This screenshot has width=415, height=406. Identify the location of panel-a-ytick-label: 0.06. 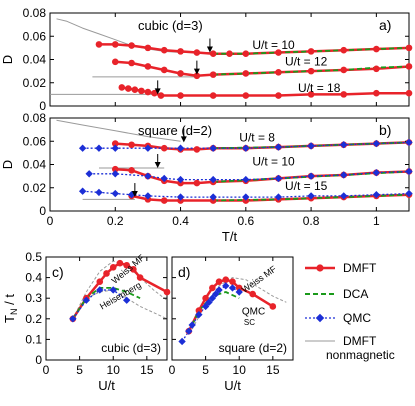
(35, 36).